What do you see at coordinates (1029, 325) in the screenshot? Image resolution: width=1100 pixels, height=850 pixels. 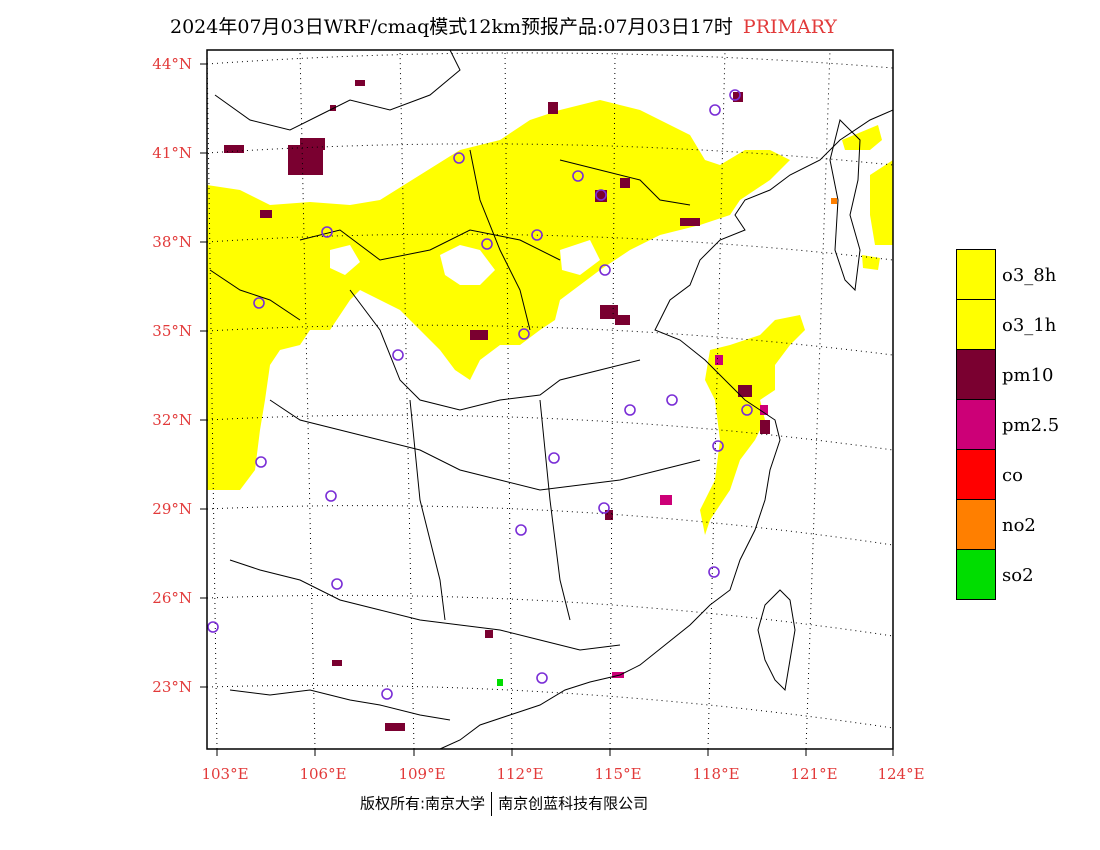 I see `legend-label: o3_1h` at bounding box center [1029, 325].